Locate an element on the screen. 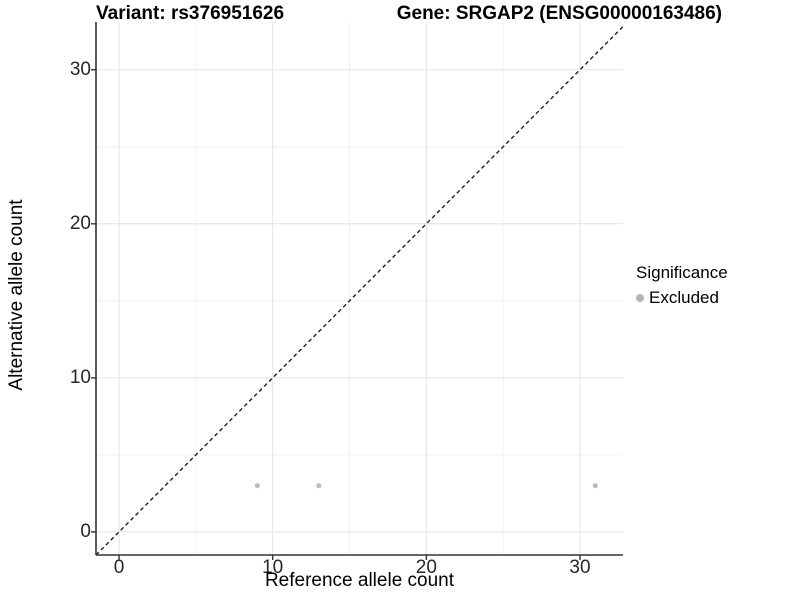  y-tick-label: 0 is located at coordinates (85, 531).